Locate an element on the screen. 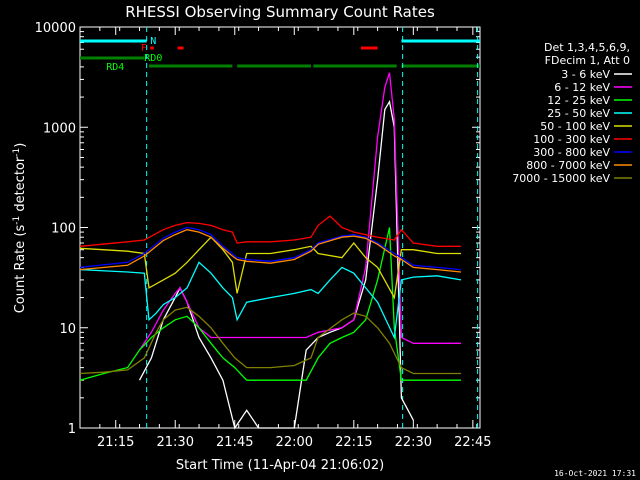 This screenshot has height=480, width=640. legend-entry-label: 3 - 6 keV is located at coordinates (585, 74).